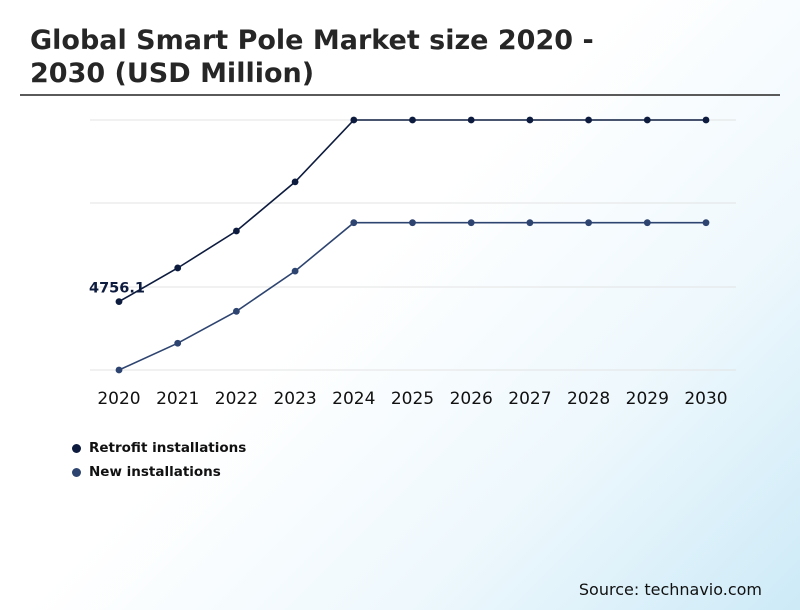 This screenshot has height=610, width=800. Describe the element at coordinates (353, 399) in the screenshot. I see `x-tick-label: 2024` at that location.